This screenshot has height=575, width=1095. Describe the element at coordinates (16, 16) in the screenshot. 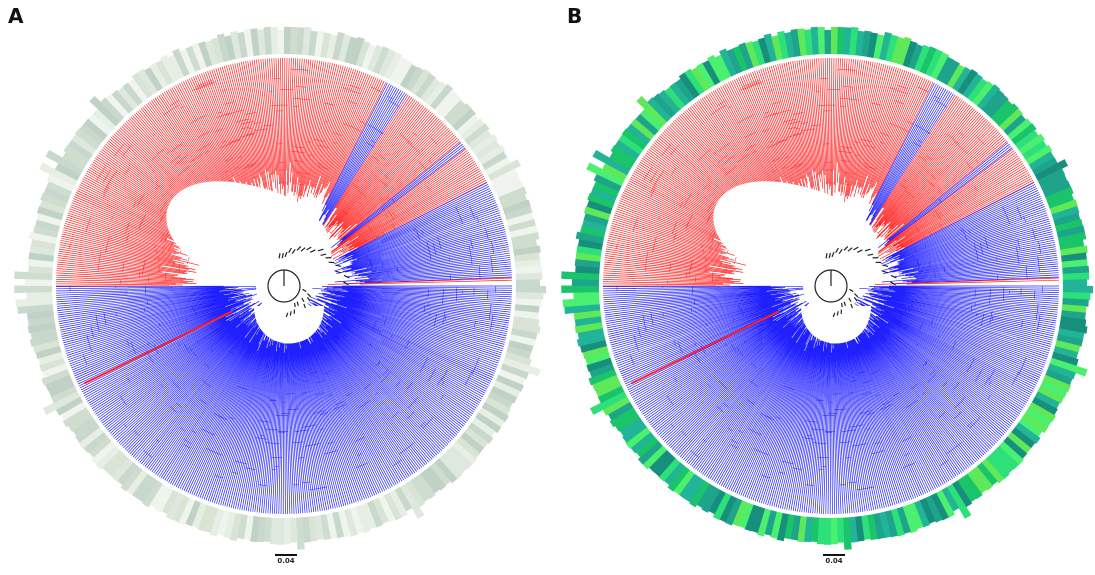

I see `panel-label-a: A` at that location.